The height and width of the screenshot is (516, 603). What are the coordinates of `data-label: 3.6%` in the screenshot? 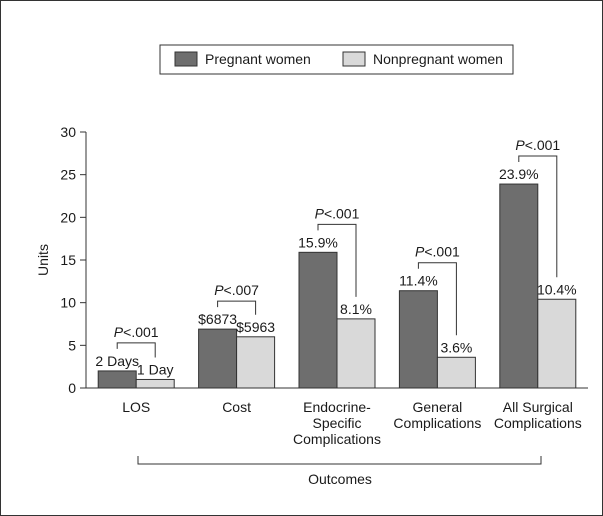 It's located at (456, 347).